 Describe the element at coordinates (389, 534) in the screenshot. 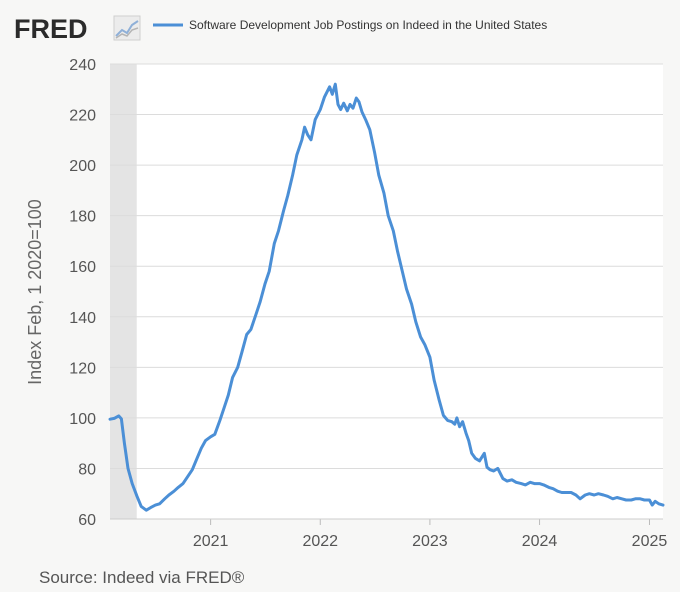

I see `x-axis-ticks: 2021 2022 2023 2024 2025` at that location.